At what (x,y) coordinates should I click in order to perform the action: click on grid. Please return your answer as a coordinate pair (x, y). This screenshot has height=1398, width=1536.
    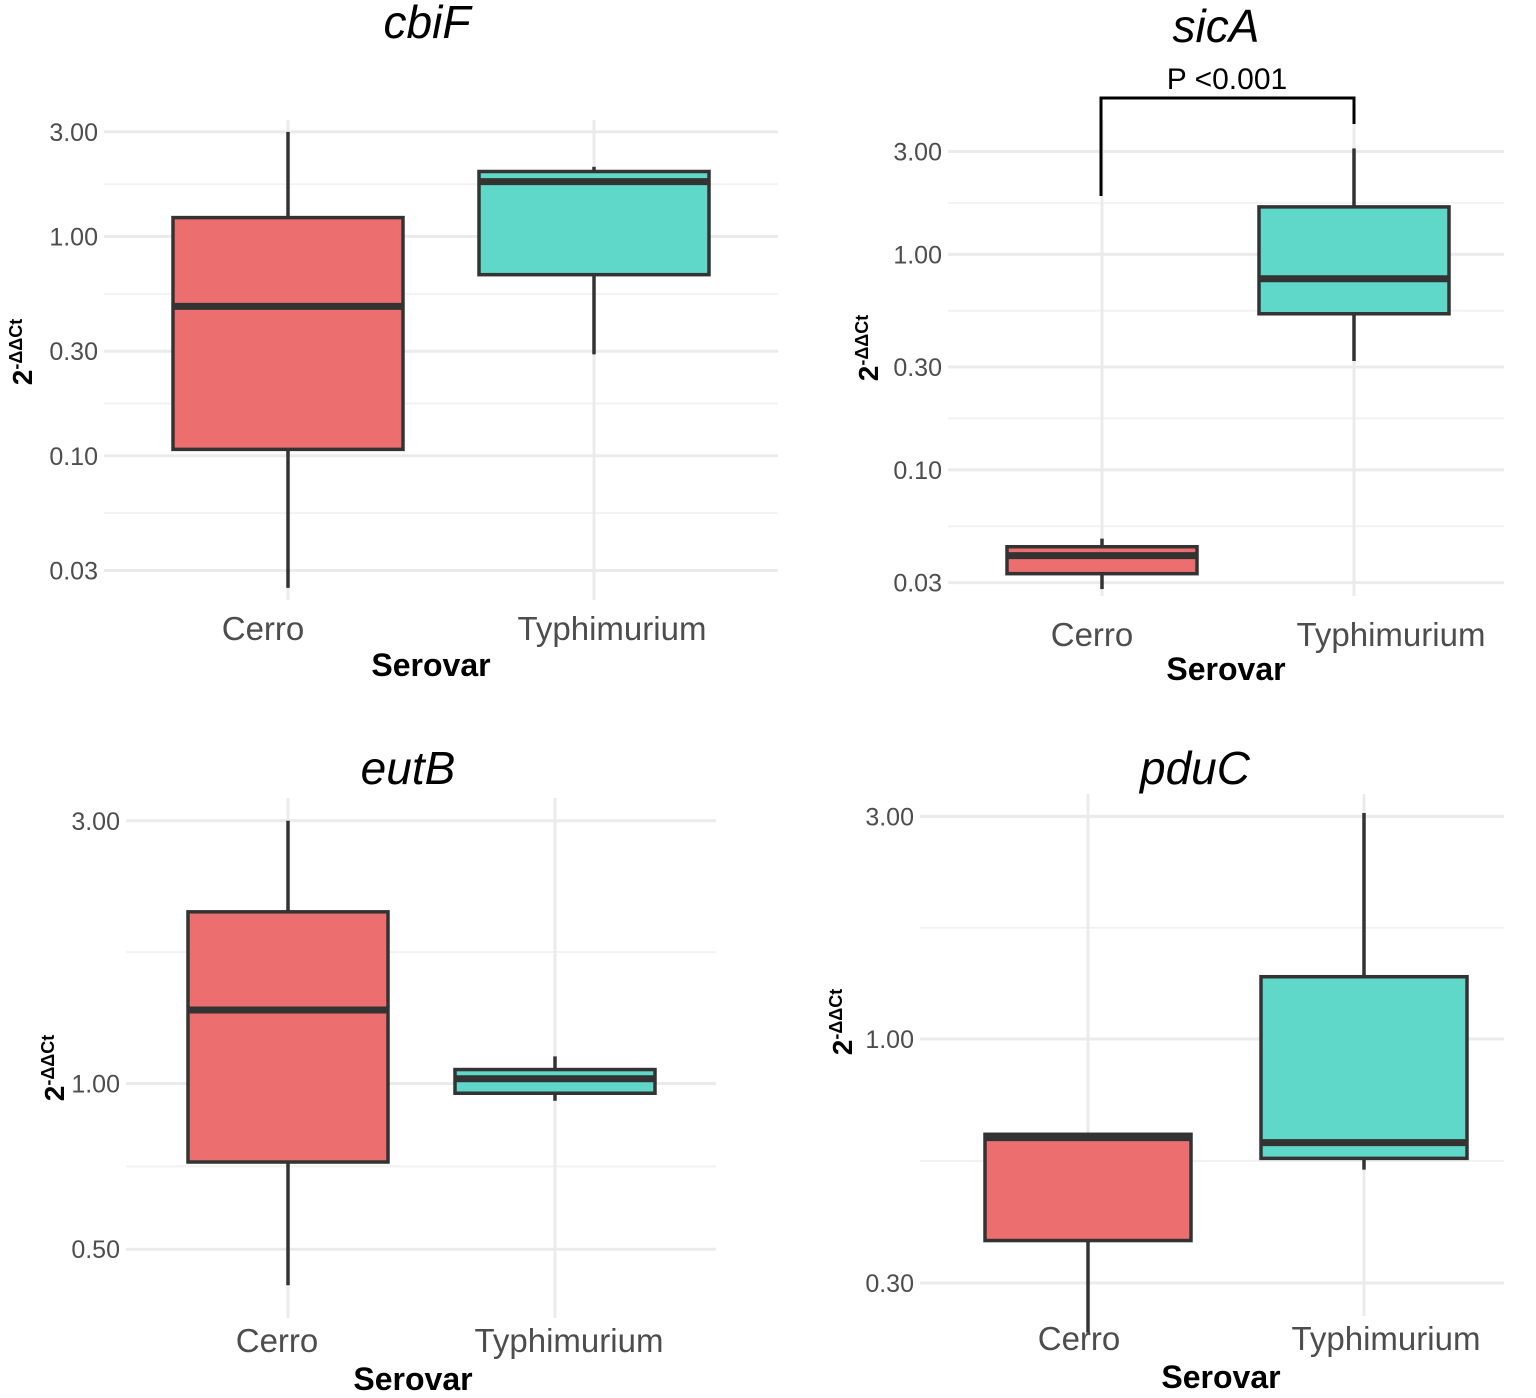
    Looking at the image, I should click on (1226, 358).